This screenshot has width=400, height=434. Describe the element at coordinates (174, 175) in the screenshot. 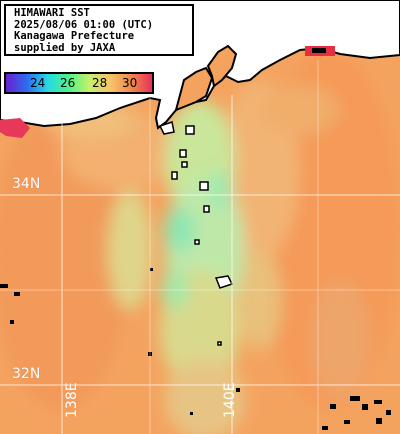

I see `island-shikine` at that location.